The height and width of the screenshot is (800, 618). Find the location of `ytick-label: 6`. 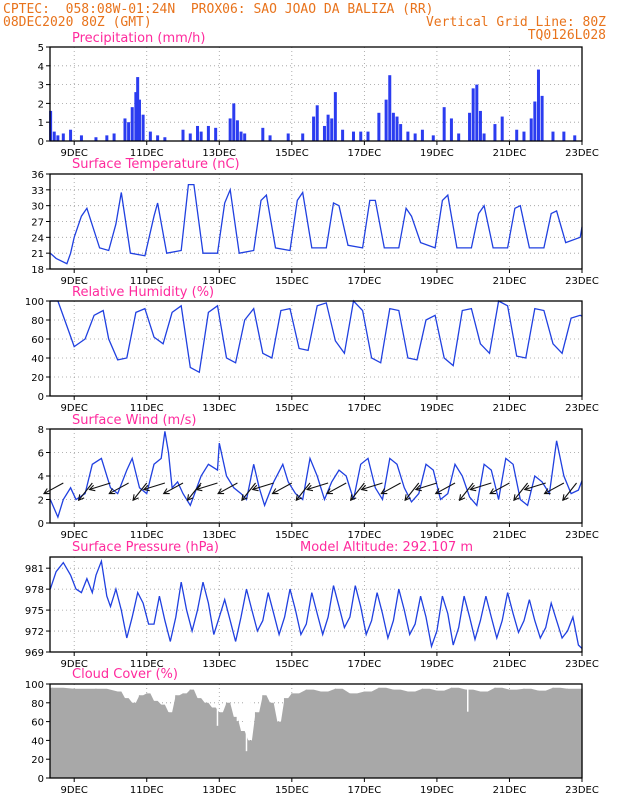

ytick-label: 6 is located at coordinates (41, 454).